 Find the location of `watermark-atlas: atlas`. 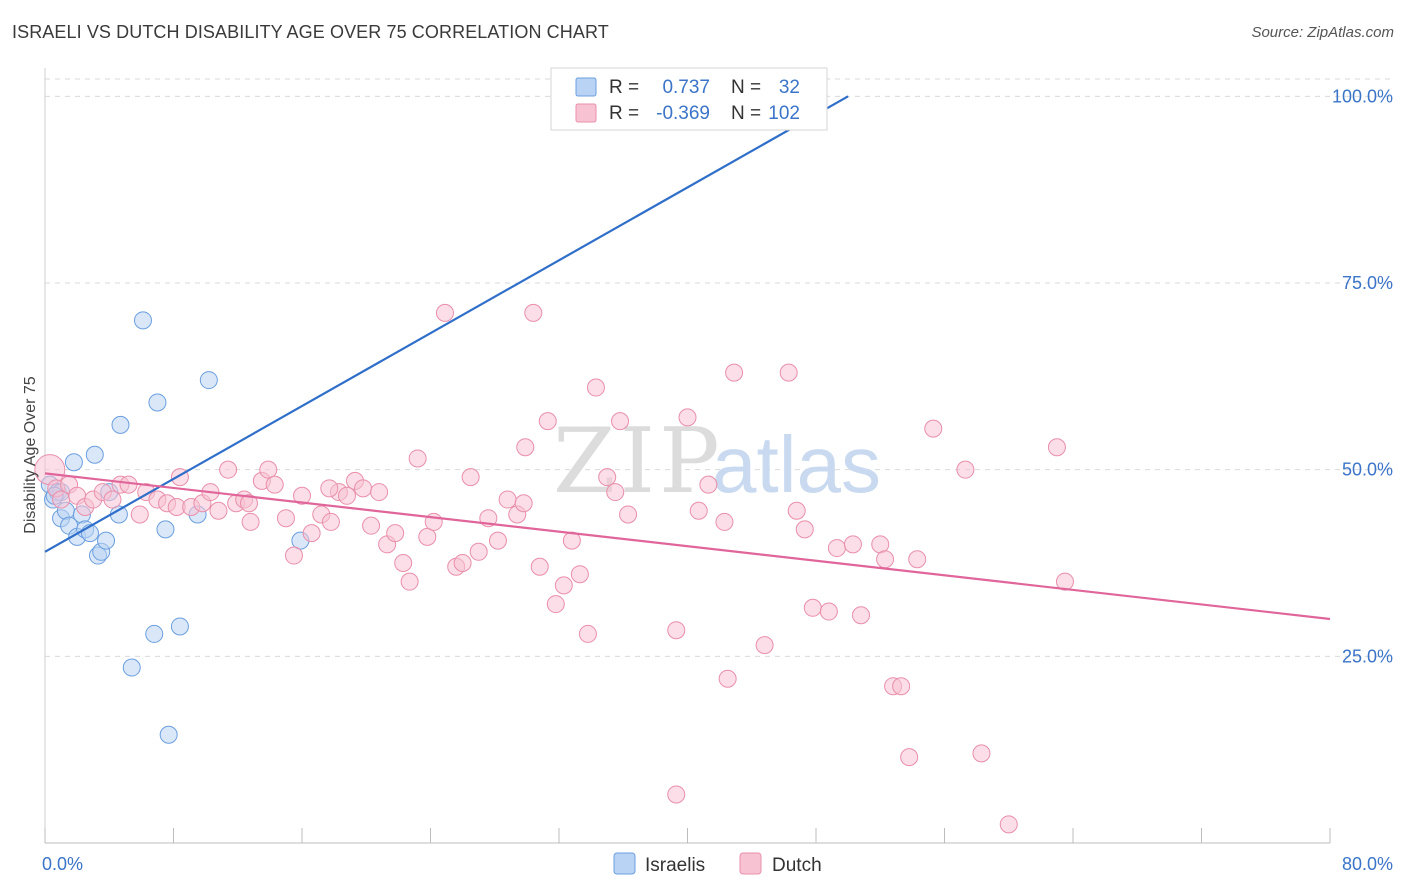

watermark-atlas: atlas is located at coordinates (796, 464).